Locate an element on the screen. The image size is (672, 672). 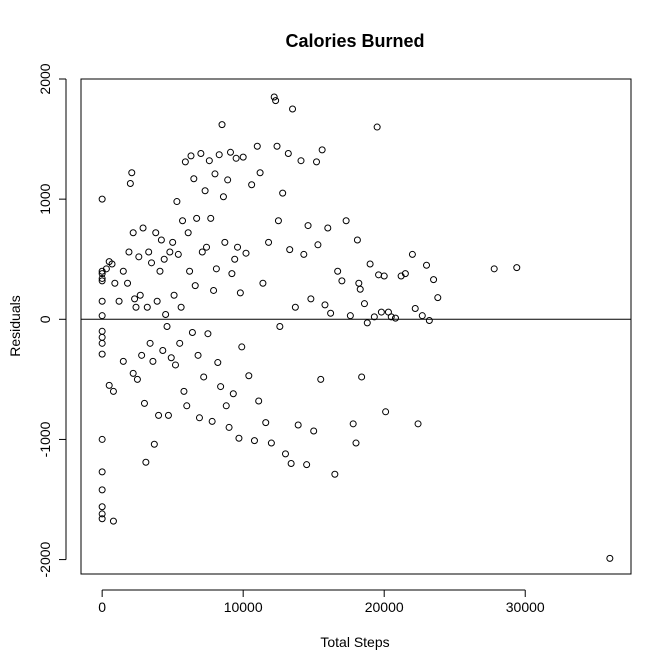
x-tick-label: 0 is located at coordinates (102, 607).